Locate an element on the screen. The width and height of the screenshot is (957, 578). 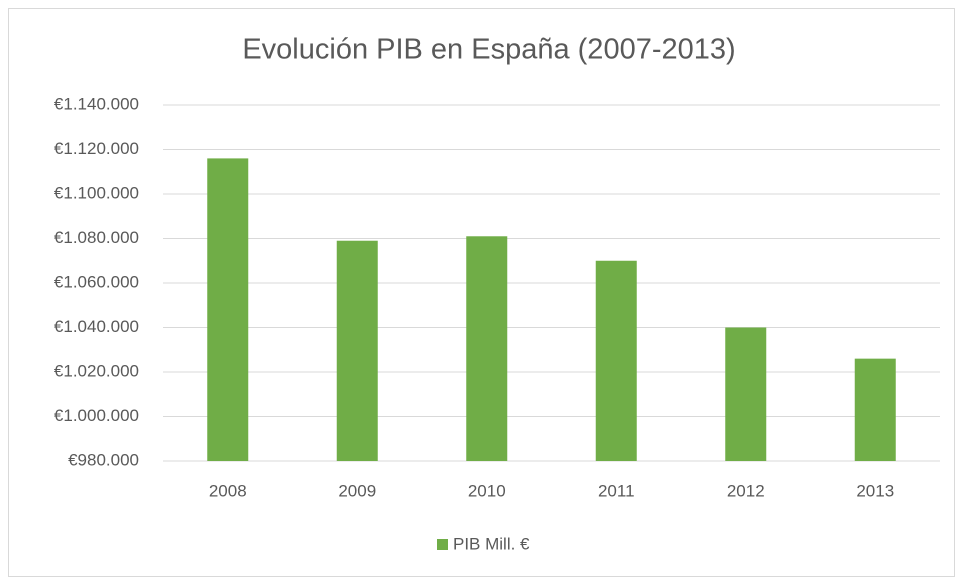
y-tick-label: €980.000 is located at coordinates (103, 459).